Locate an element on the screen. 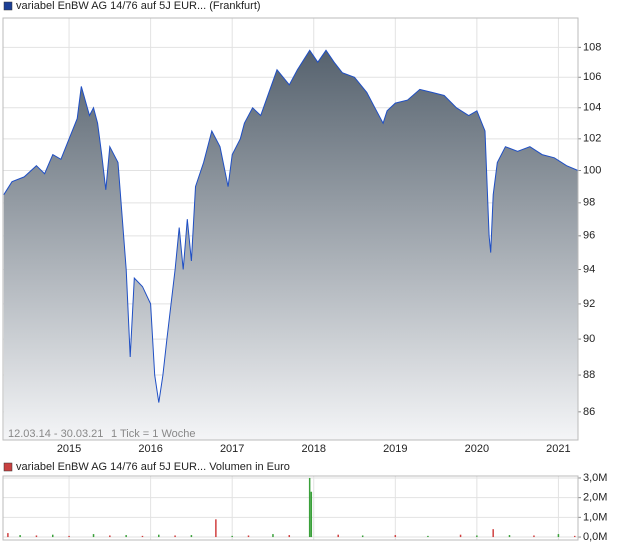 This screenshot has height=546, width=620. date-range: 12.03.14 - 30.03.21 is located at coordinates (55, 434).